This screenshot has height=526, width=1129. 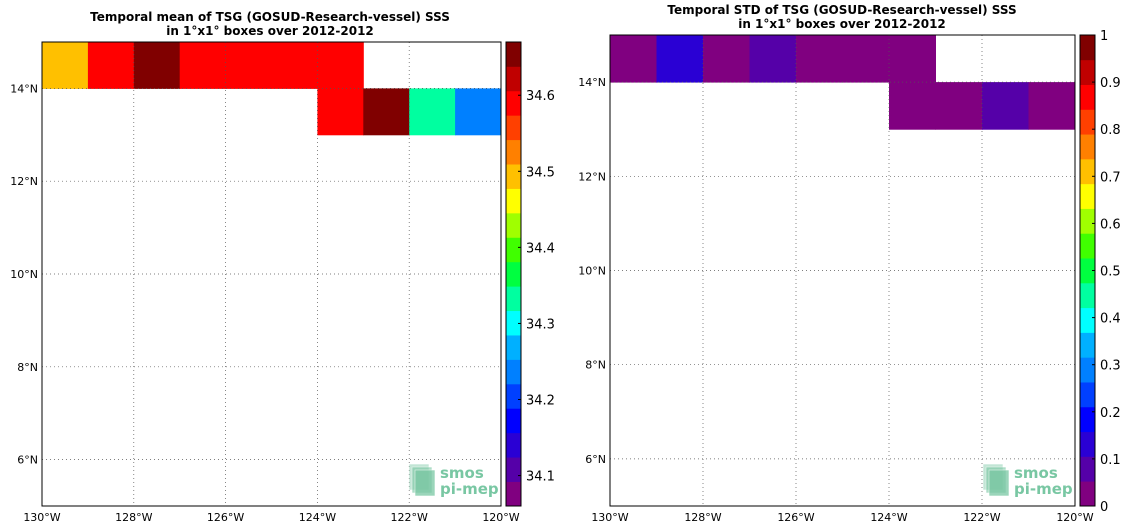 What do you see at coordinates (530, 274) in the screenshot?
I see `colorbar: 34.1 34.2 34.3 34.4 34.5 34.6` at bounding box center [530, 274].